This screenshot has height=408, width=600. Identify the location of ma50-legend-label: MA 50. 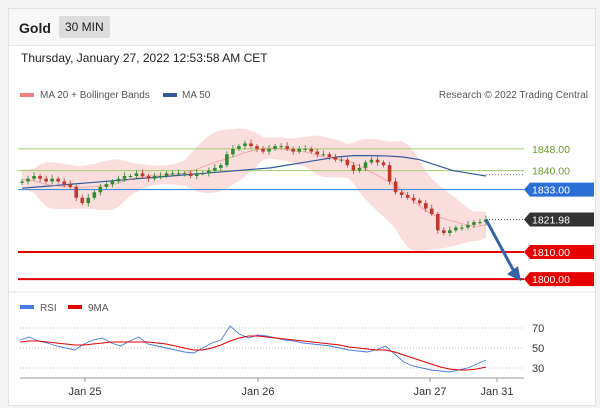
(196, 95).